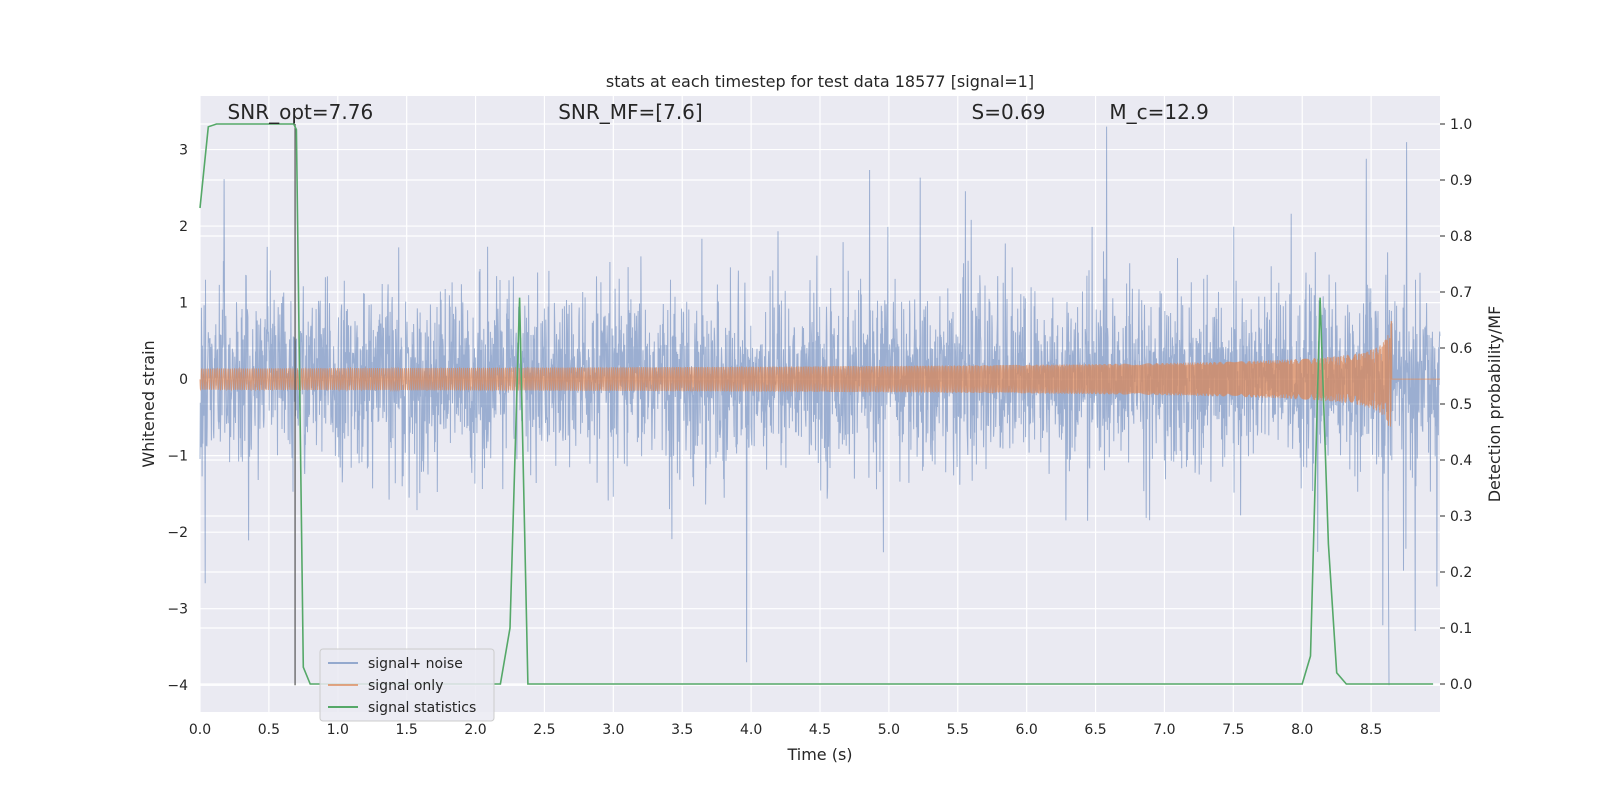  I want to click on x-axis-label: Time (s), so click(819, 754).